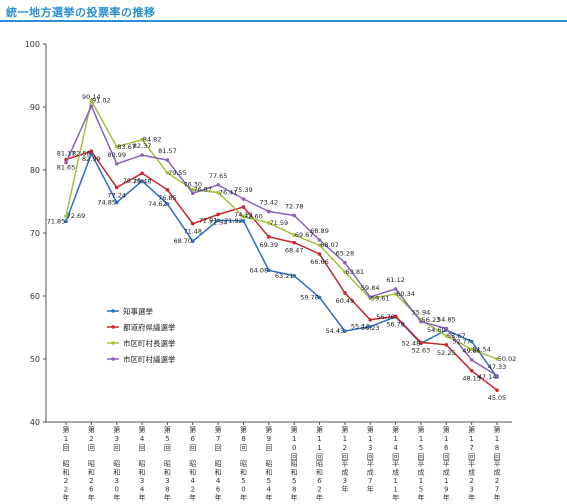  I want to click on data-label: 60.49, so click(345, 301).